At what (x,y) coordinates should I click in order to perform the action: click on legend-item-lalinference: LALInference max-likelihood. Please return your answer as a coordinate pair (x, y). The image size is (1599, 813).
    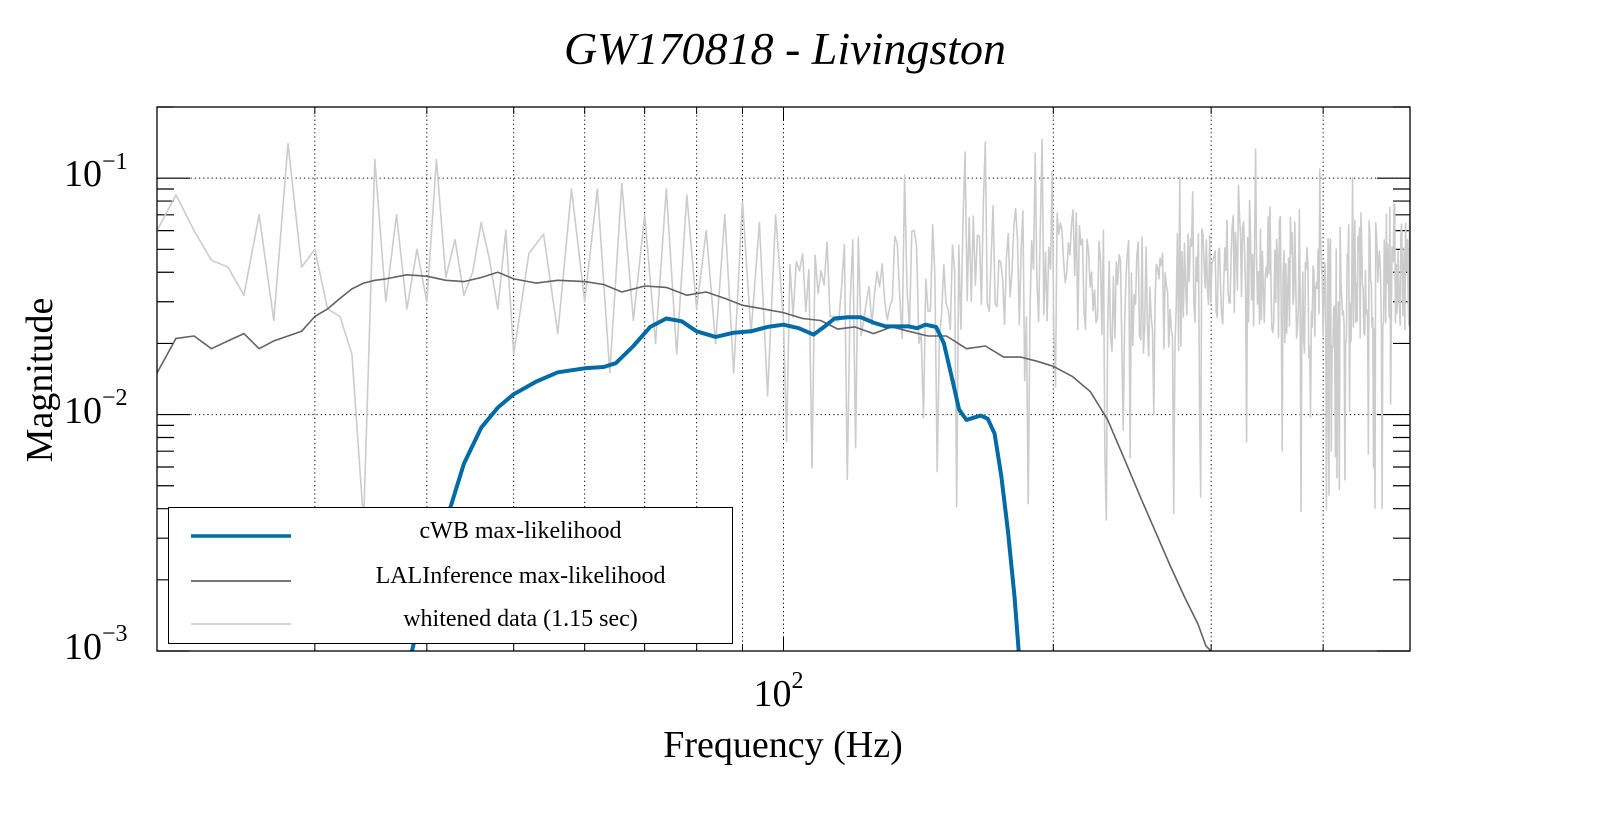
    Looking at the image, I should click on (450, 579).